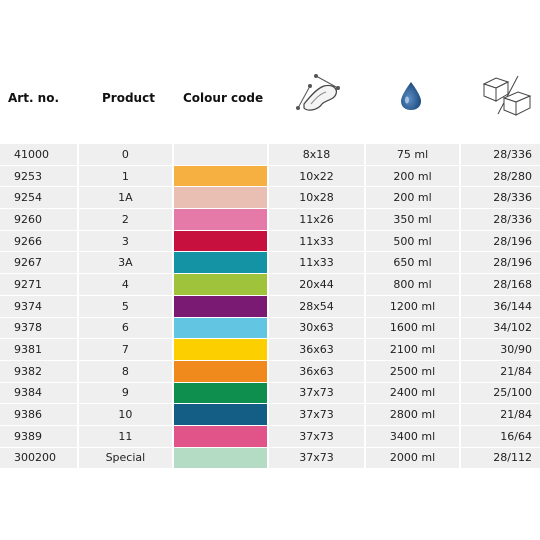  Describe the element at coordinates (413, 414) in the screenshot. I see `volume-cell: 2800 ml` at that location.